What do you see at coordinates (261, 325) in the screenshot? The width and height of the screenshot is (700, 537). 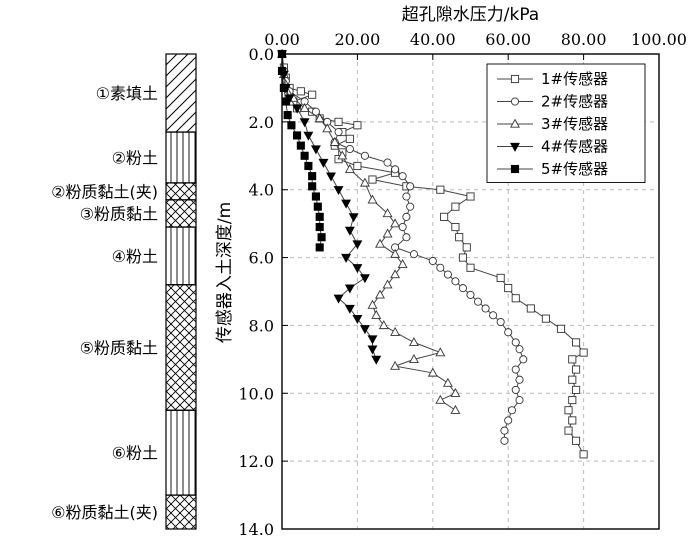 I see `y-tick-label: 8.0` at bounding box center [261, 325].